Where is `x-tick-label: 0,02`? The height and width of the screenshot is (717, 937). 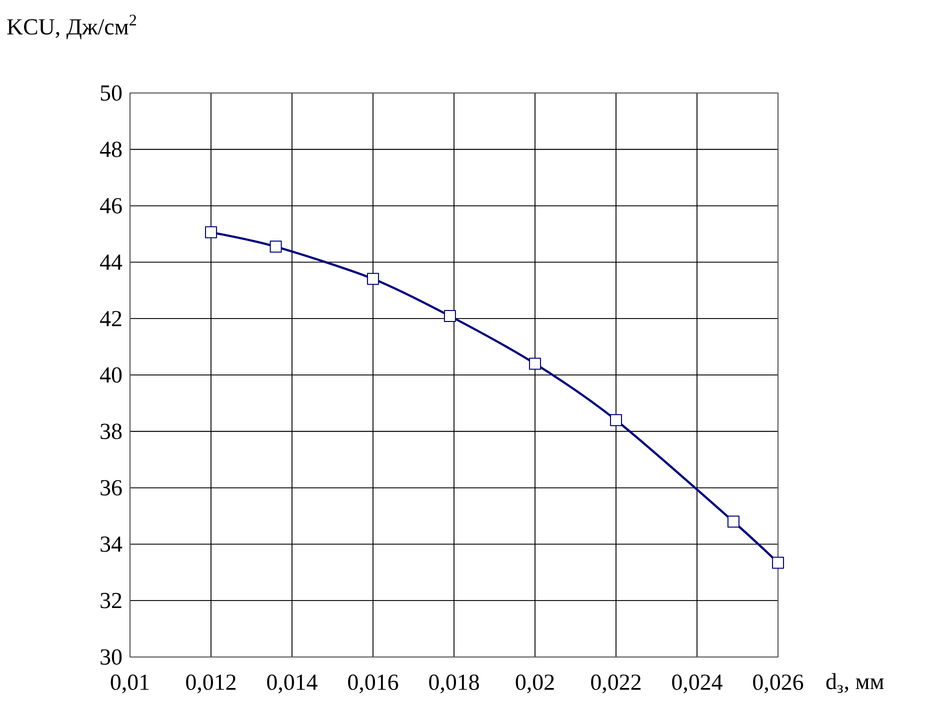
x-tick-label: 0,02 is located at coordinates (535, 684).